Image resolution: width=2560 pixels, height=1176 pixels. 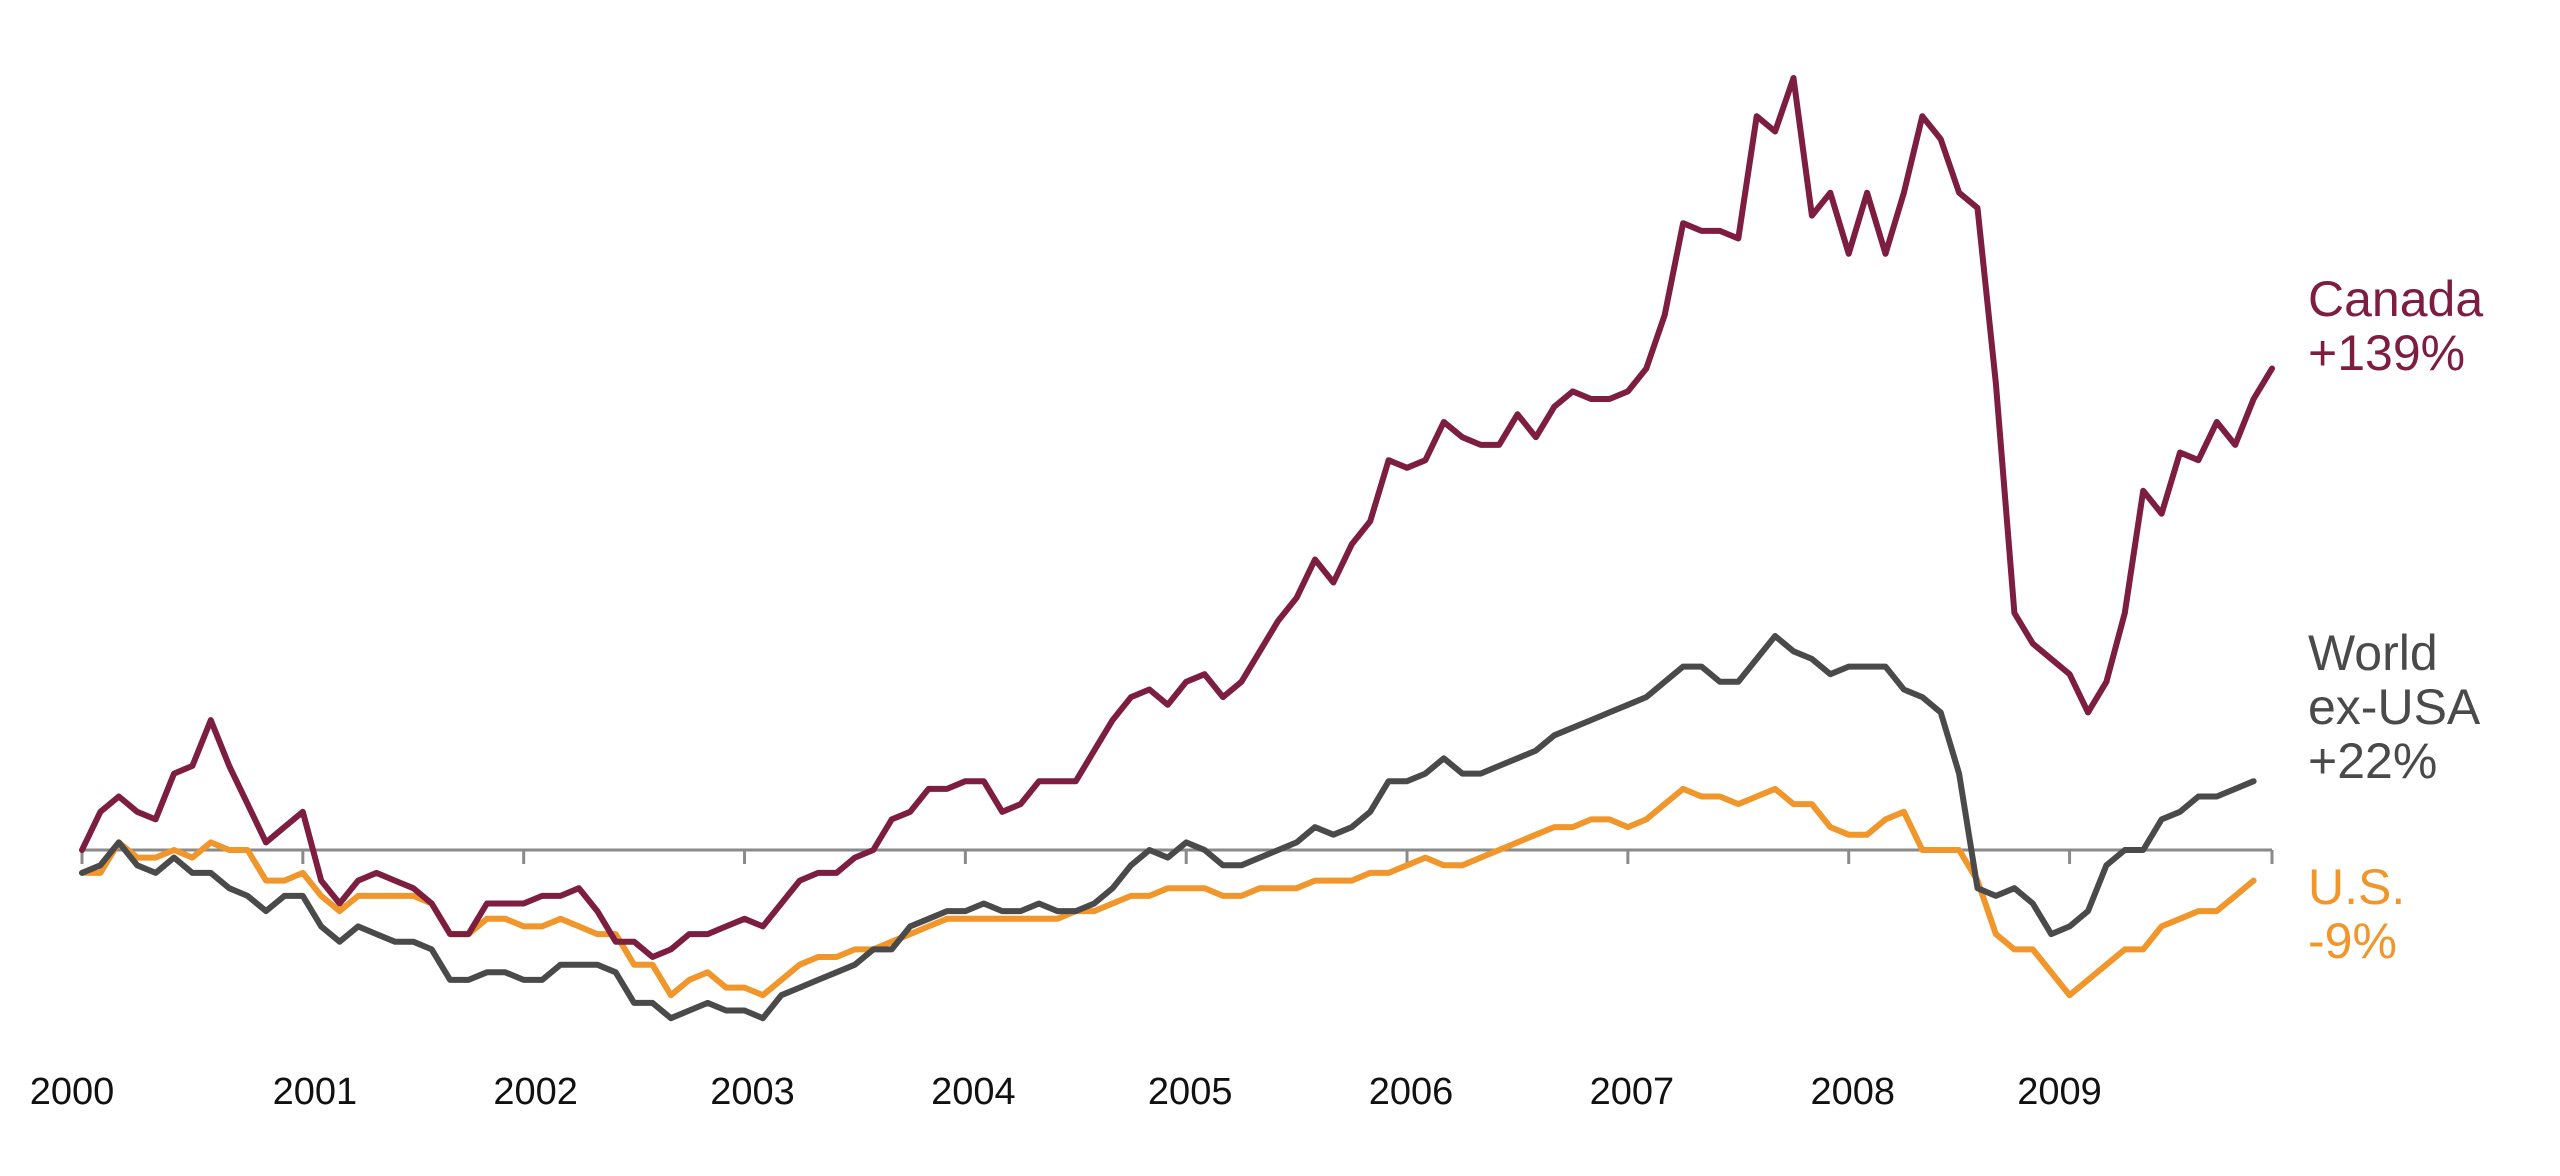 I want to click on x-tick-label-2000: 2000, so click(x=72, y=1092).